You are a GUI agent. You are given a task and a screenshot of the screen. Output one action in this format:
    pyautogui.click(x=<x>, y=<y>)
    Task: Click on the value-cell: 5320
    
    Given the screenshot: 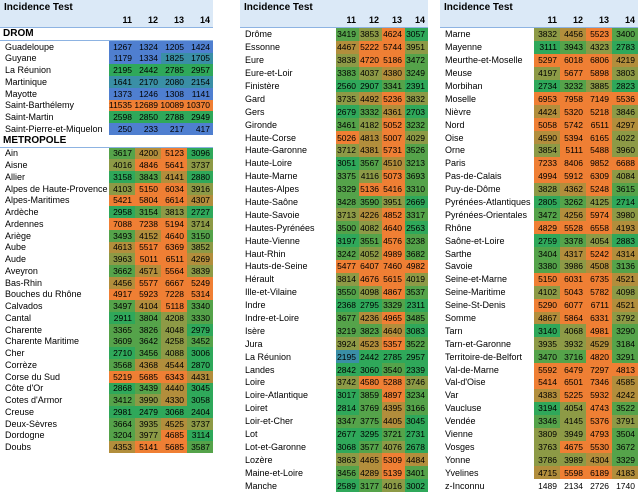 What is the action you would take?
    pyautogui.click(x=573, y=112)
    